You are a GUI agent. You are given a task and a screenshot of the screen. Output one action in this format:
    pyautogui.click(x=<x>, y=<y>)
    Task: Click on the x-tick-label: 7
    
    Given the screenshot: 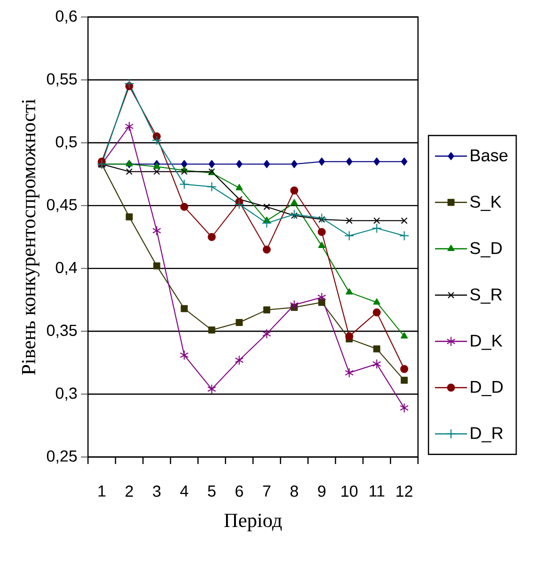 What is the action you would take?
    pyautogui.click(x=266, y=491)
    